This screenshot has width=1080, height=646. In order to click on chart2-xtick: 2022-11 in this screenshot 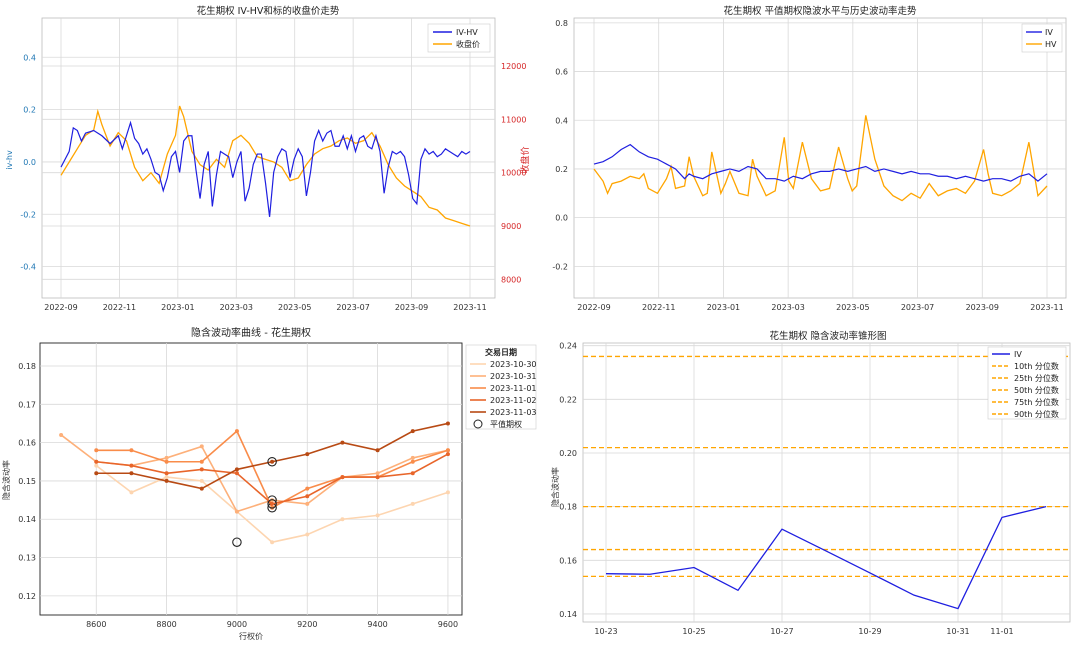, I will do `click(658, 307)`.